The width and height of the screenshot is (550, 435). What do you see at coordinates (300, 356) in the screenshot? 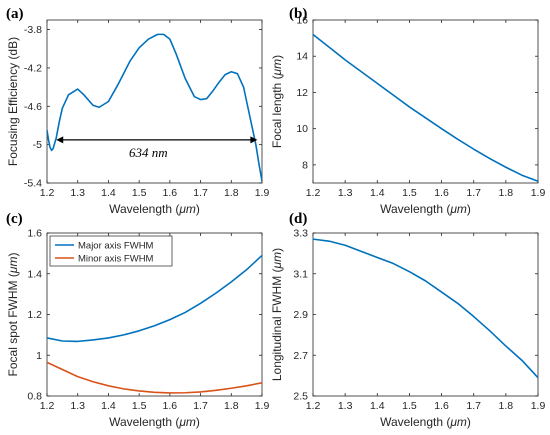
I see `y-tick-label: 2.7` at bounding box center [300, 356].